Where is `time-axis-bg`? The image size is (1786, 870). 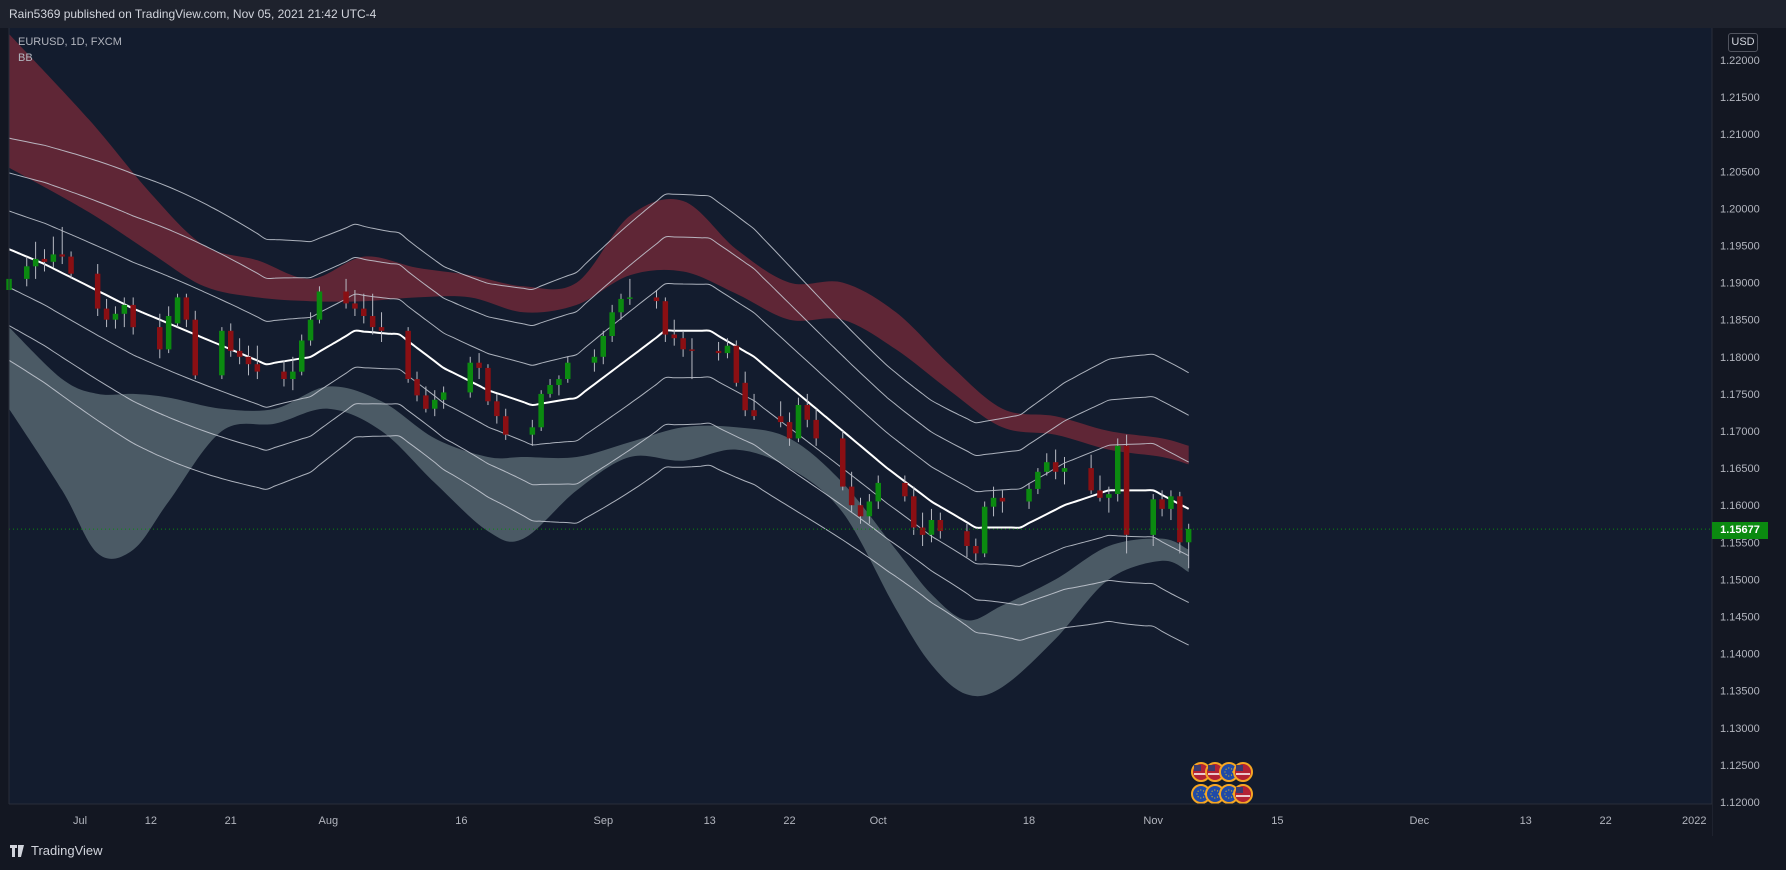
time-axis-bg is located at coordinates (856, 820).